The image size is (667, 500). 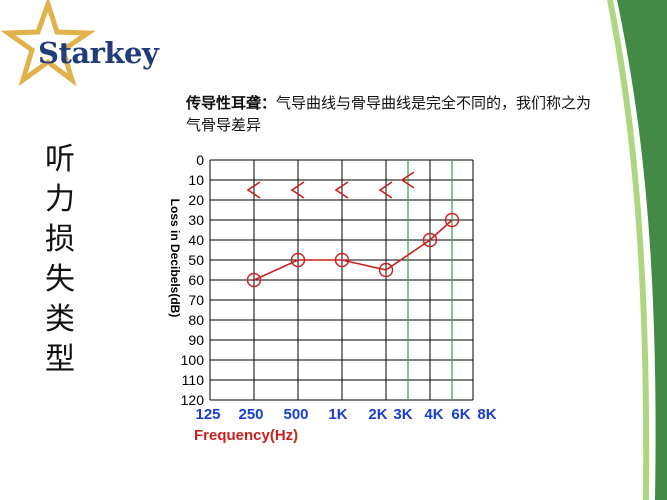 I want to click on x-tick-label: 1K, so click(x=337, y=414).